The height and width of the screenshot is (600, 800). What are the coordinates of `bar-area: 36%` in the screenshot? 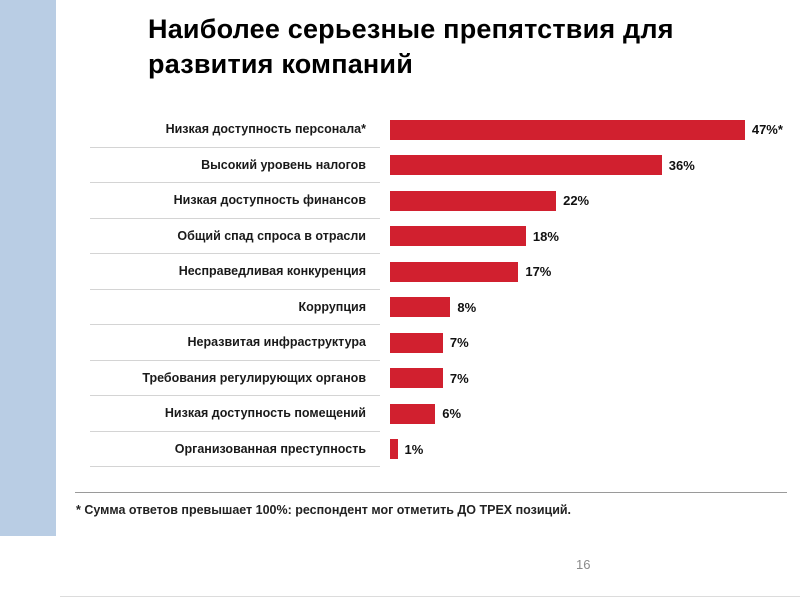 It's located at (583, 166).